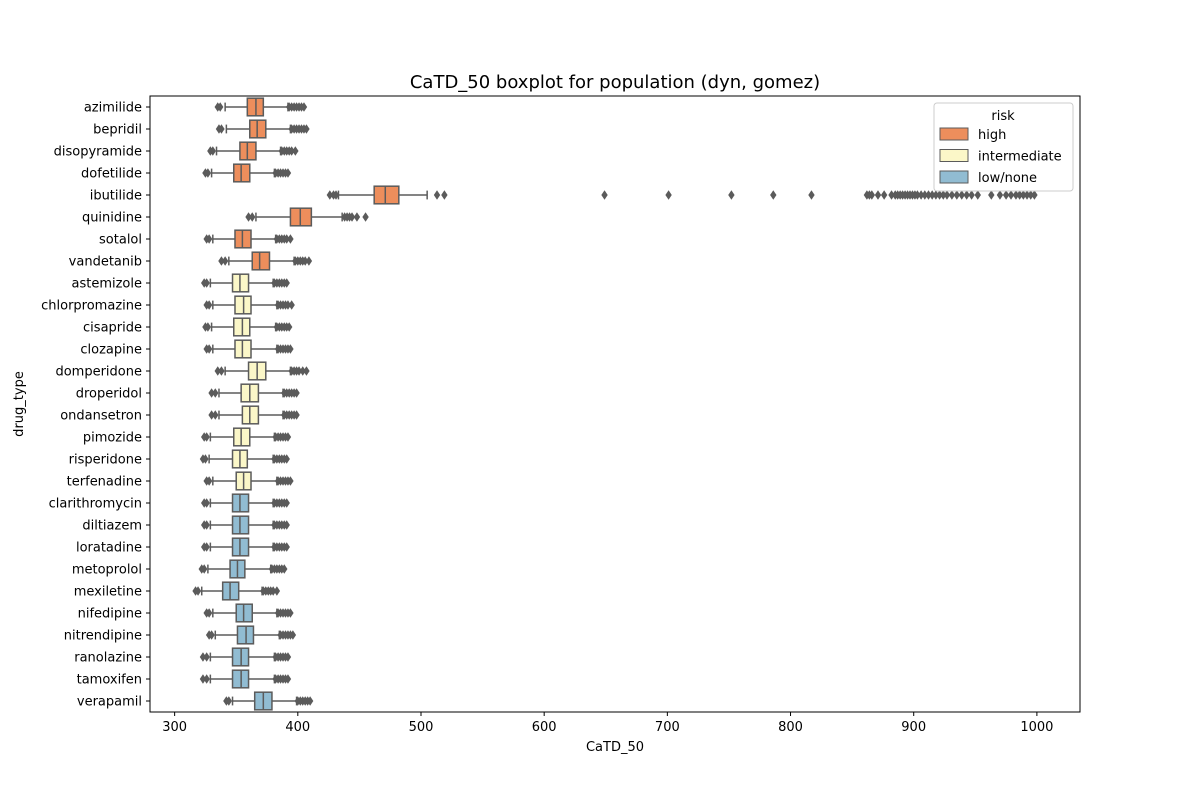 The height and width of the screenshot is (804, 1200). What do you see at coordinates (112, 438) in the screenshot?
I see `y-tick-label: pimozide` at bounding box center [112, 438].